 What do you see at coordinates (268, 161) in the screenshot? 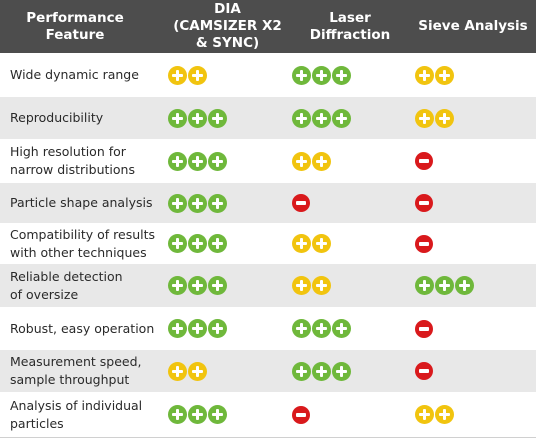
I see `table-row: High resolution for narrow distributions` at bounding box center [268, 161].